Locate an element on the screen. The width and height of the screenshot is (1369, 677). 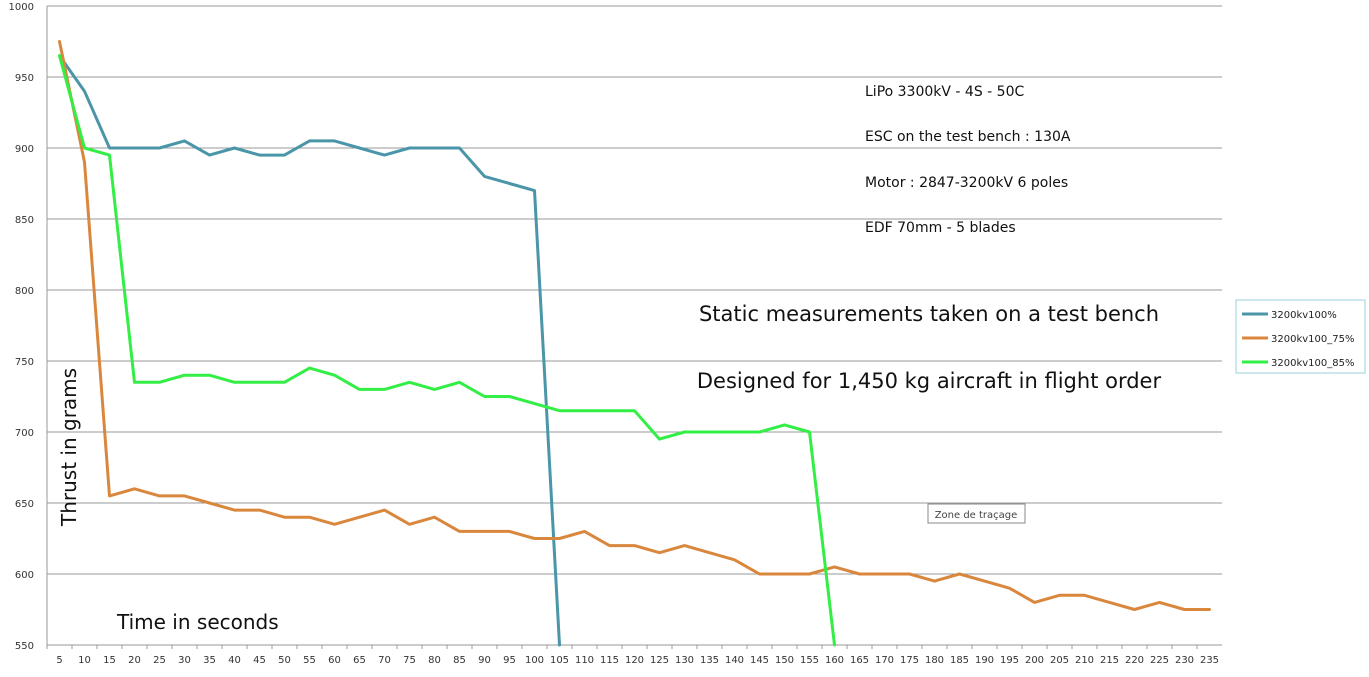
y-tick-label: 850 is located at coordinates (24, 220).